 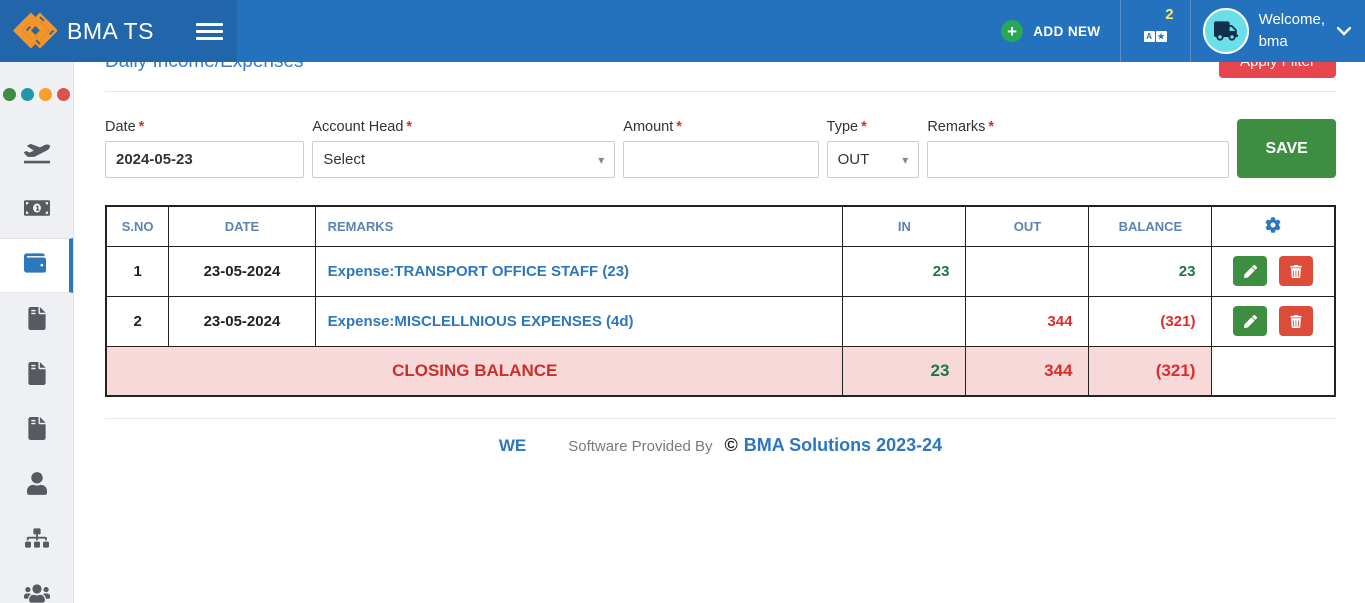 What do you see at coordinates (242, 226) in the screenshot?
I see `col-header-date: DATE` at bounding box center [242, 226].